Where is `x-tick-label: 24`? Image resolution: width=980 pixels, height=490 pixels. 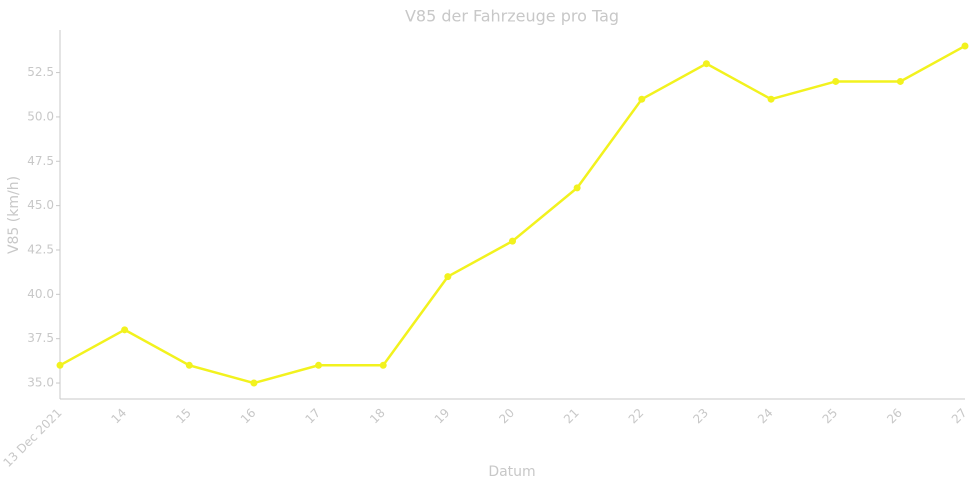
x-tick-label: 24 is located at coordinates (765, 416).